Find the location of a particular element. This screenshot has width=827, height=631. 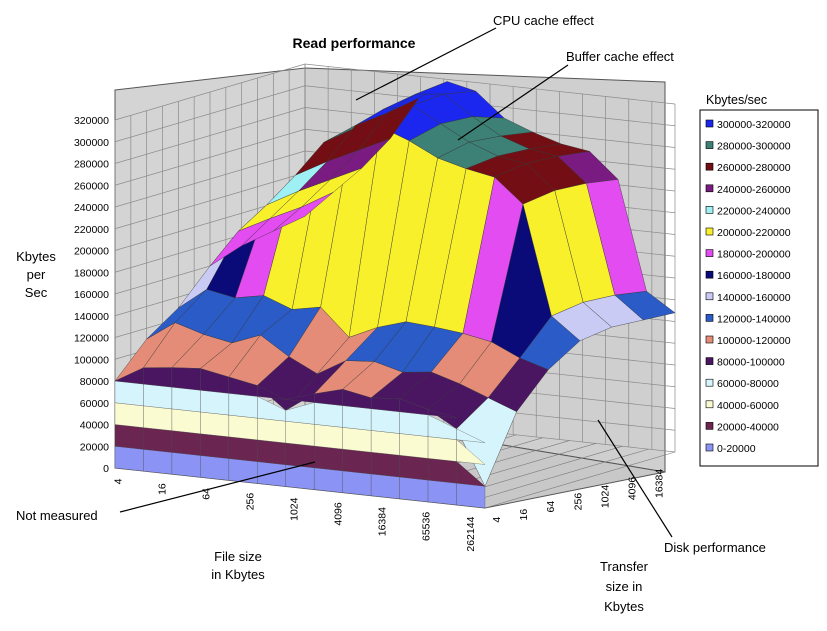

z-tick-label: 20000 is located at coordinates (94, 447).